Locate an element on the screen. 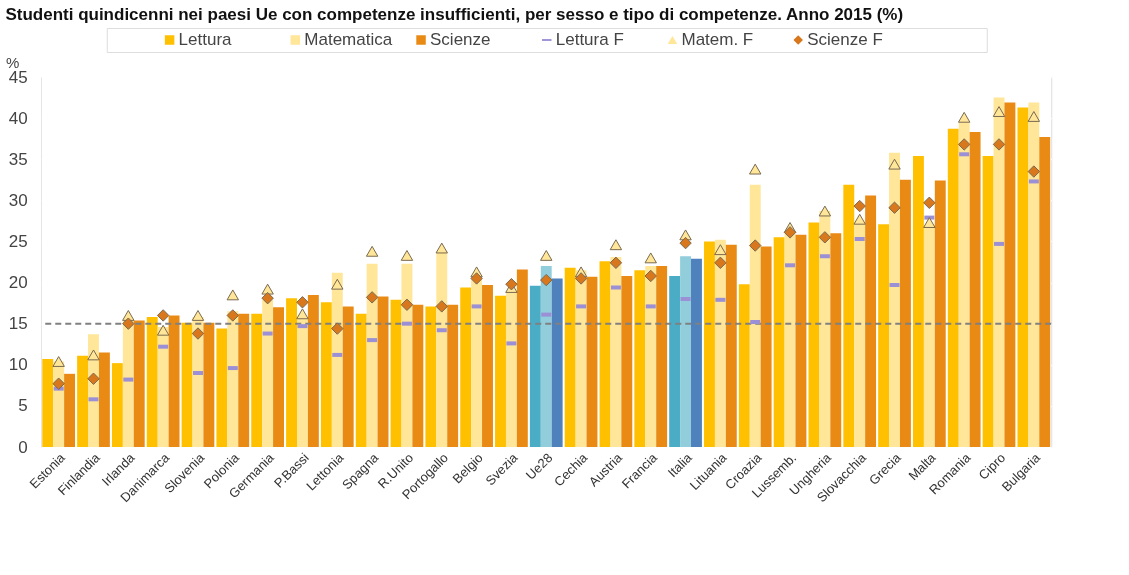 This screenshot has height=575, width=1129. legend-label: Matematica is located at coordinates (348, 39).